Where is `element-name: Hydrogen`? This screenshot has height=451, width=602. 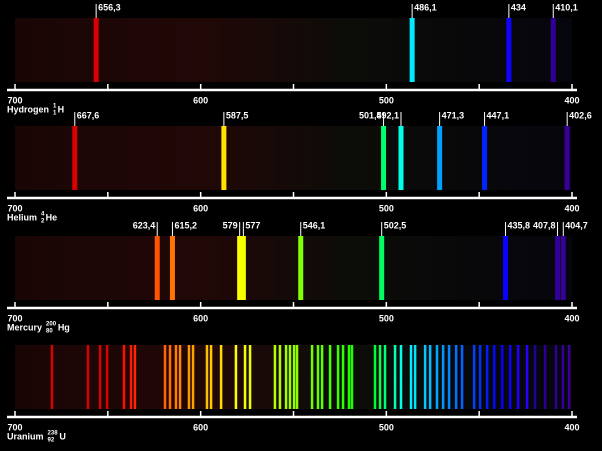
element-name: Hydrogen is located at coordinates (28, 109).